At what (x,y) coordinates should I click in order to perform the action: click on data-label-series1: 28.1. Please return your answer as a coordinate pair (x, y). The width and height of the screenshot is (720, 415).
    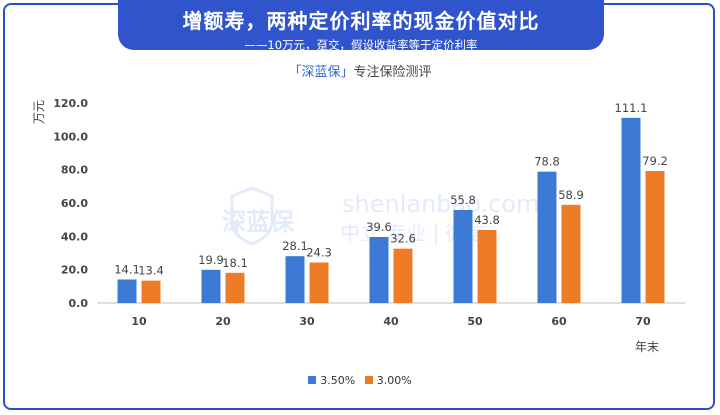
    Looking at the image, I should click on (295, 246).